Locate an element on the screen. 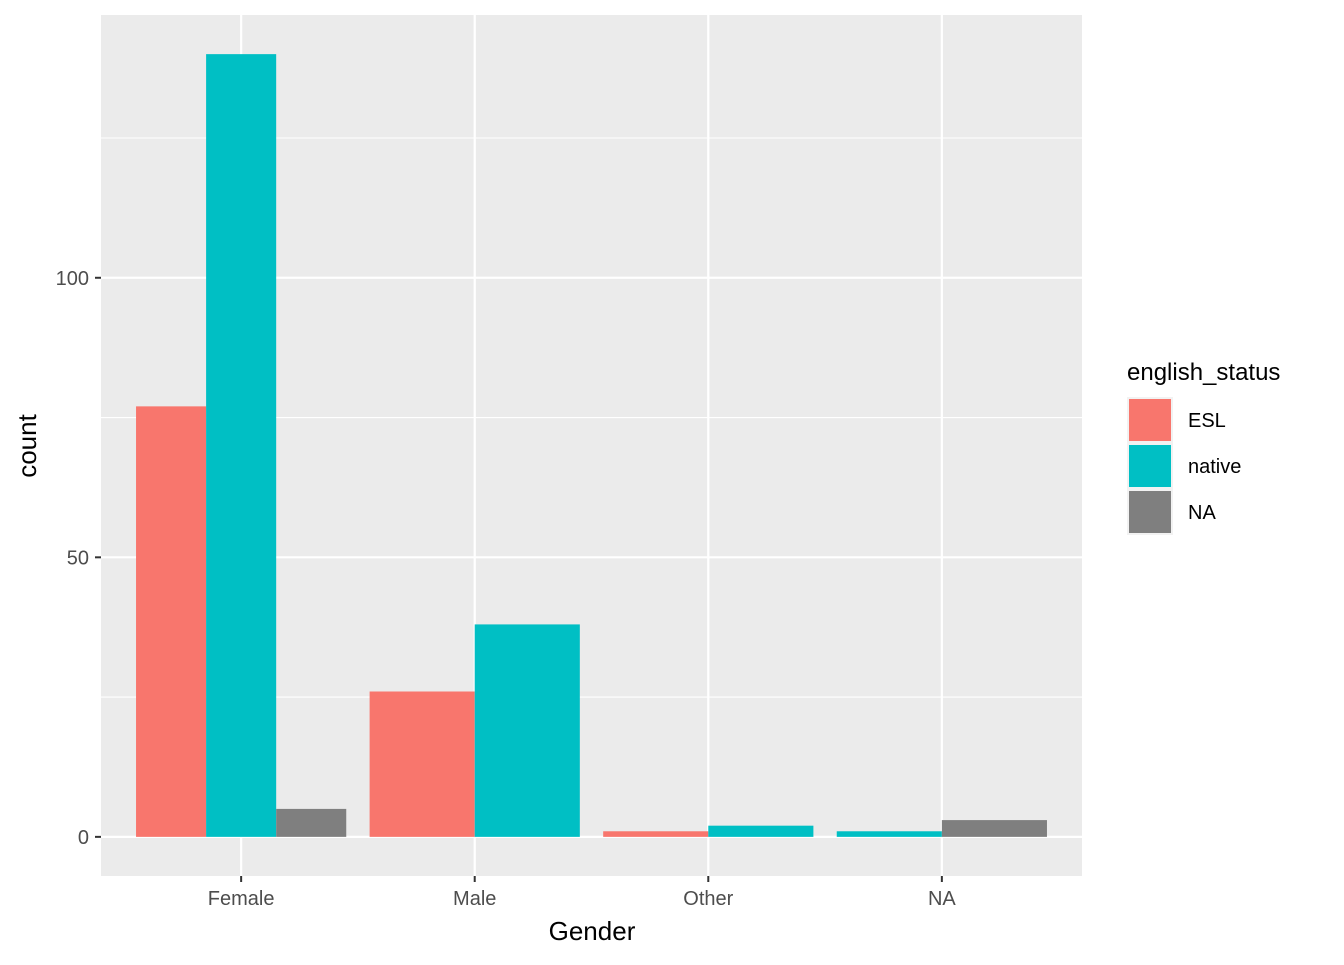  y-tick-label: 0 is located at coordinates (83, 838).